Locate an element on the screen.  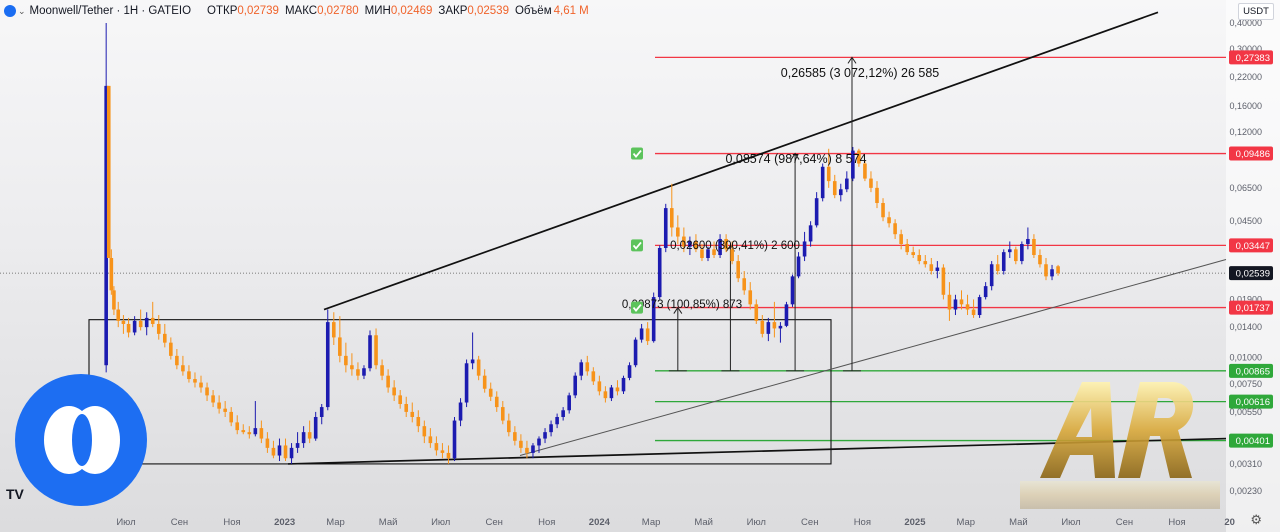
y-tick-label: 0,00550 is located at coordinates (1245, 412).